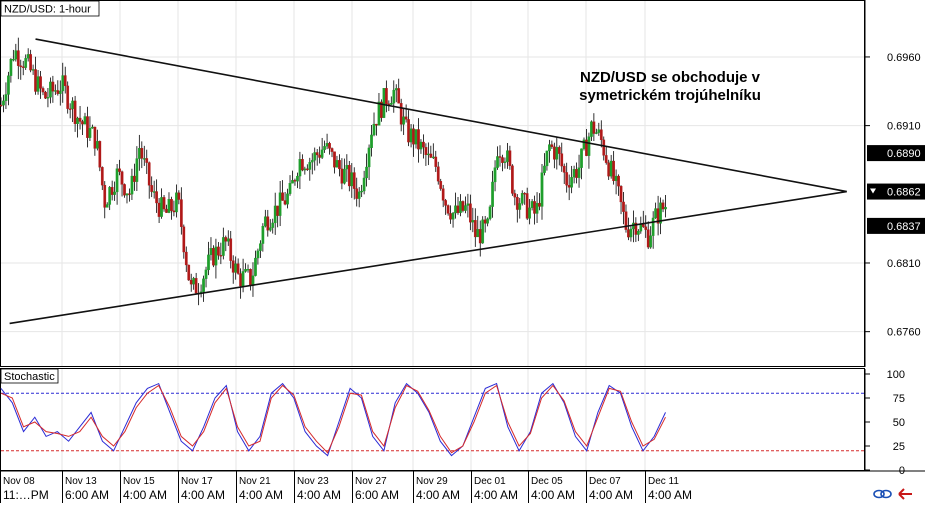 This screenshot has height=508, width=925. Describe the element at coordinates (882, 494) in the screenshot. I see `link-icon` at that location.